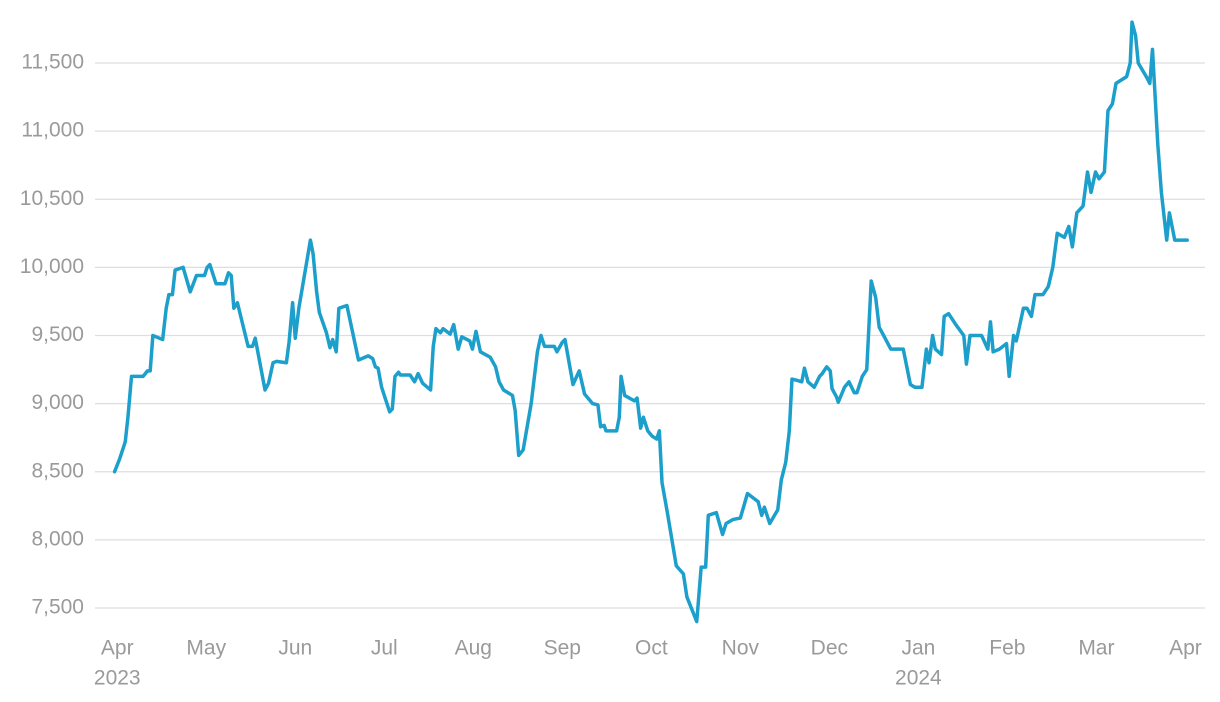 This screenshot has width=1220, height=702. I want to click on y-tick-label: 8,000, so click(57, 538).